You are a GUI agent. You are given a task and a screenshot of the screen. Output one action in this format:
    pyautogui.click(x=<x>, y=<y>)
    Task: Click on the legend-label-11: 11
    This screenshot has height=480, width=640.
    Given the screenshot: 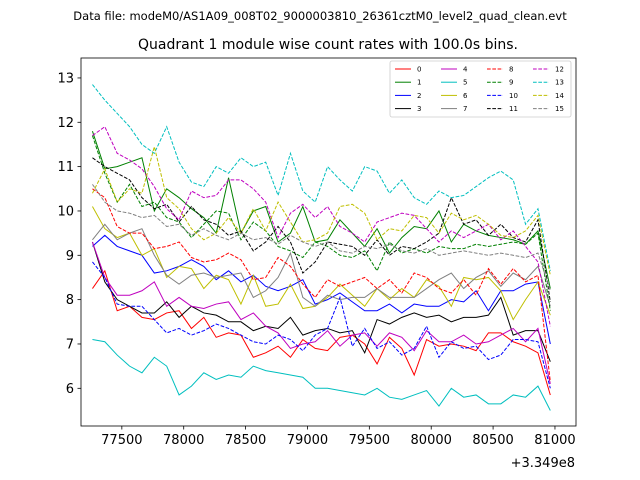 What is the action you would take?
    pyautogui.click(x=513, y=109)
    